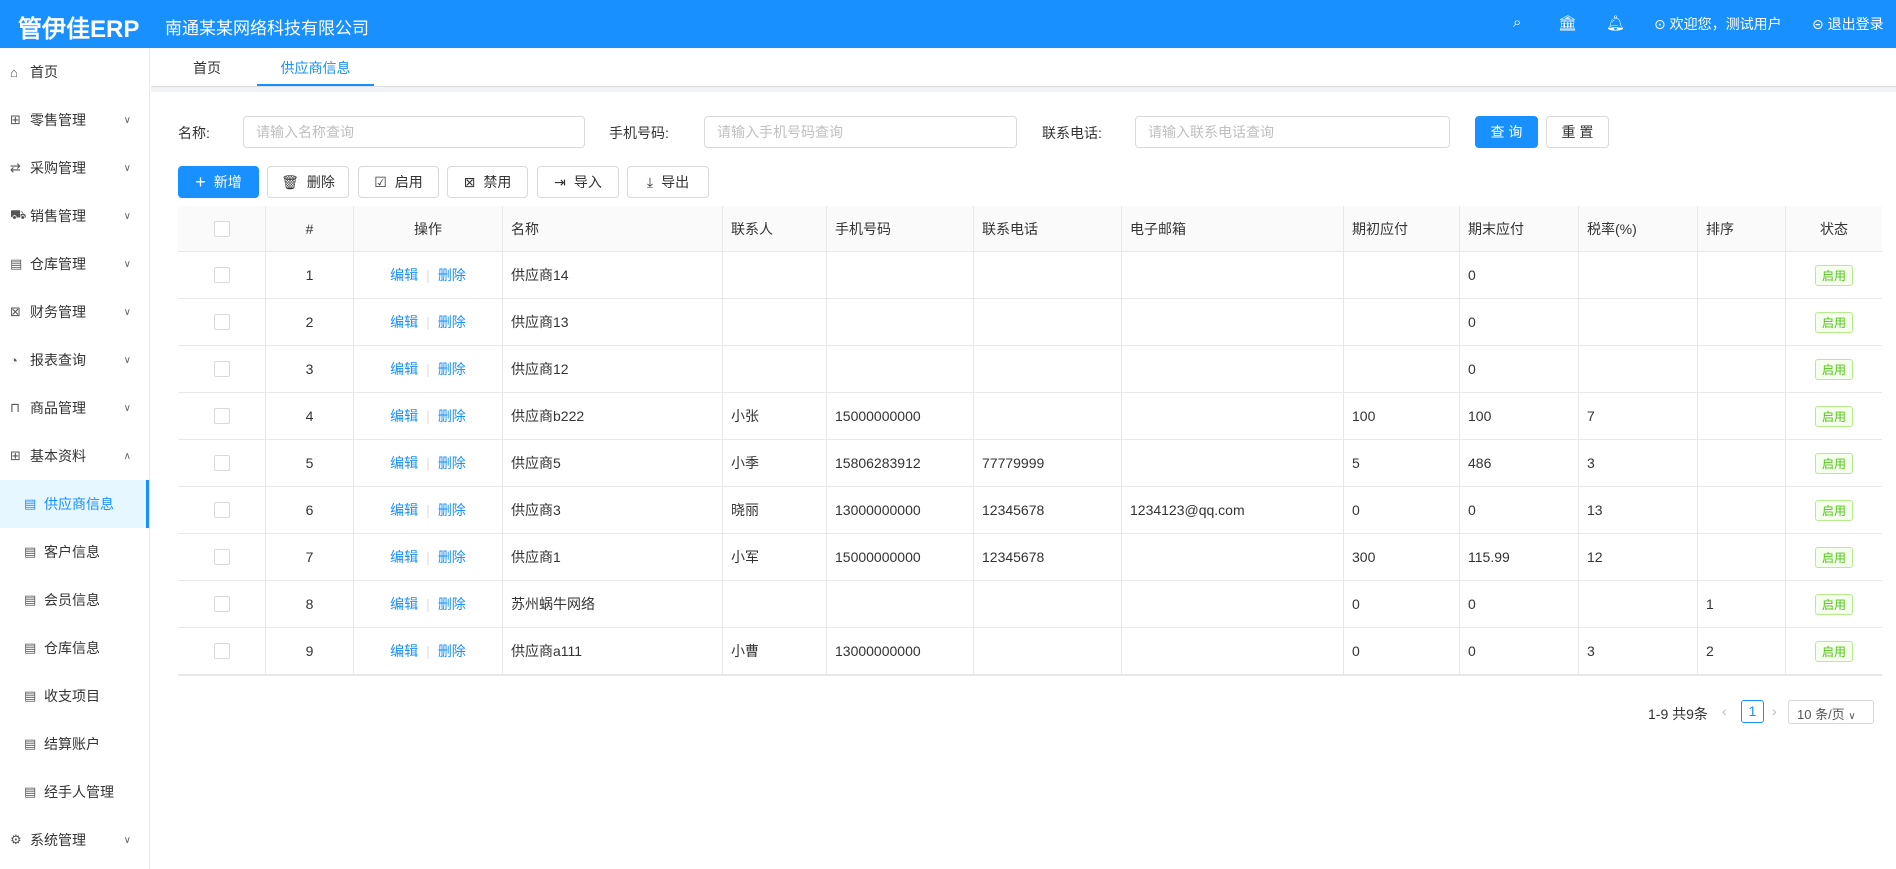  What do you see at coordinates (74, 792) in the screenshot?
I see `sidebar-item-15: ▤ 经手人管理` at bounding box center [74, 792].